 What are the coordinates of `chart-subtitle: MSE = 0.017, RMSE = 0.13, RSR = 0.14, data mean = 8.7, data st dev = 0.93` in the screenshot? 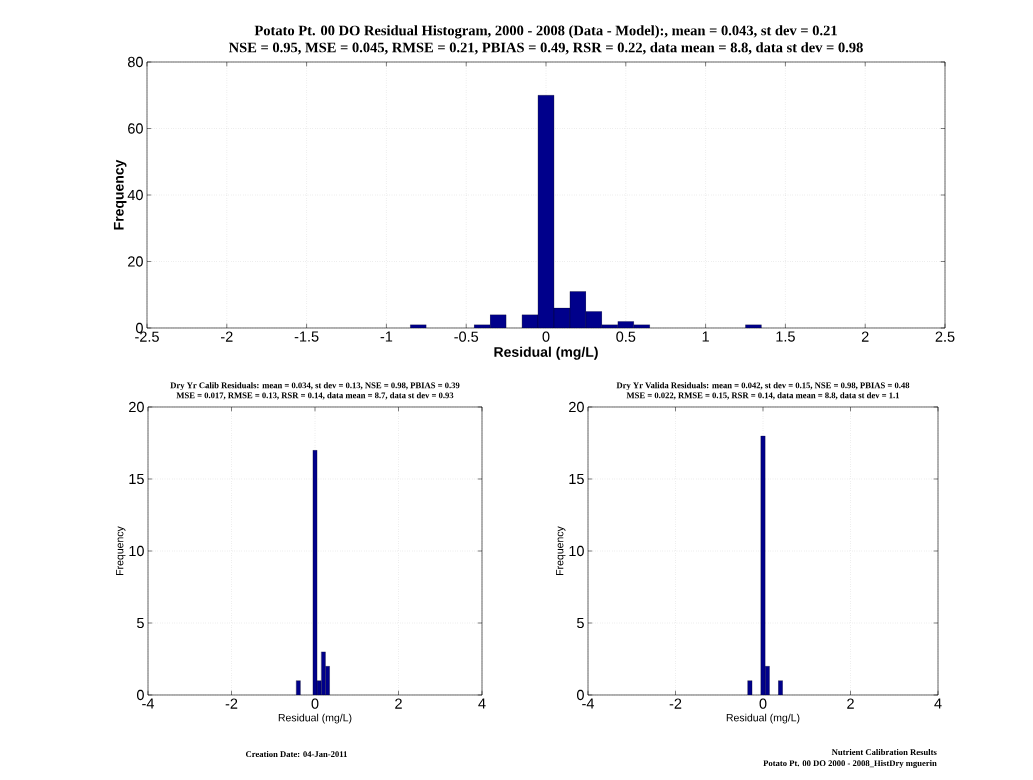 It's located at (315, 396).